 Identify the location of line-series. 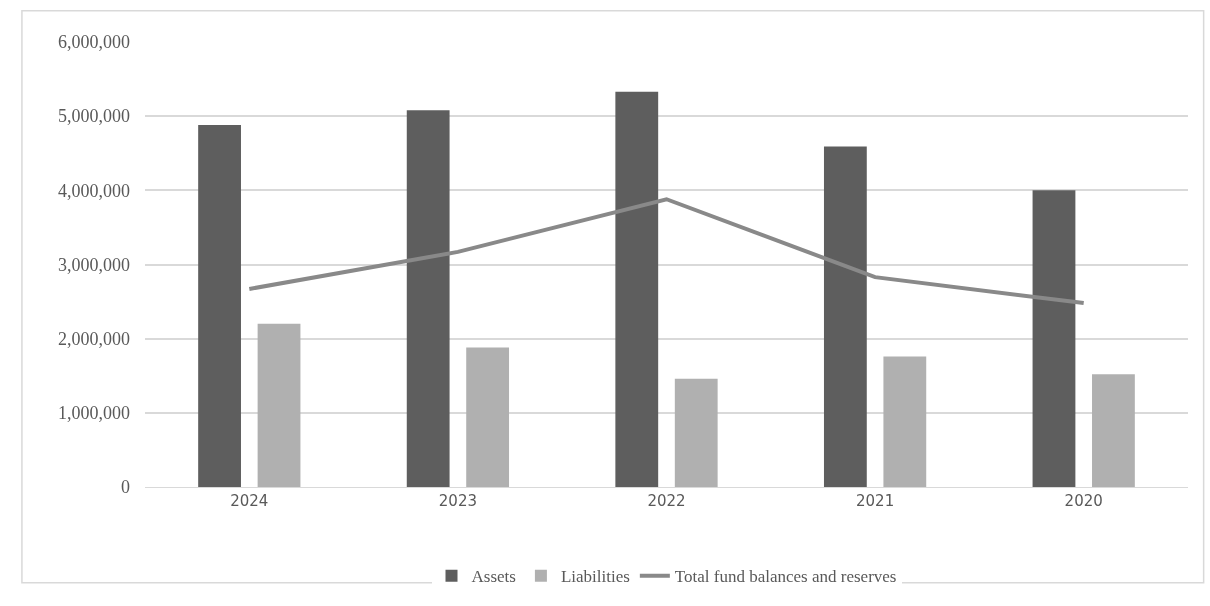
(666, 251).